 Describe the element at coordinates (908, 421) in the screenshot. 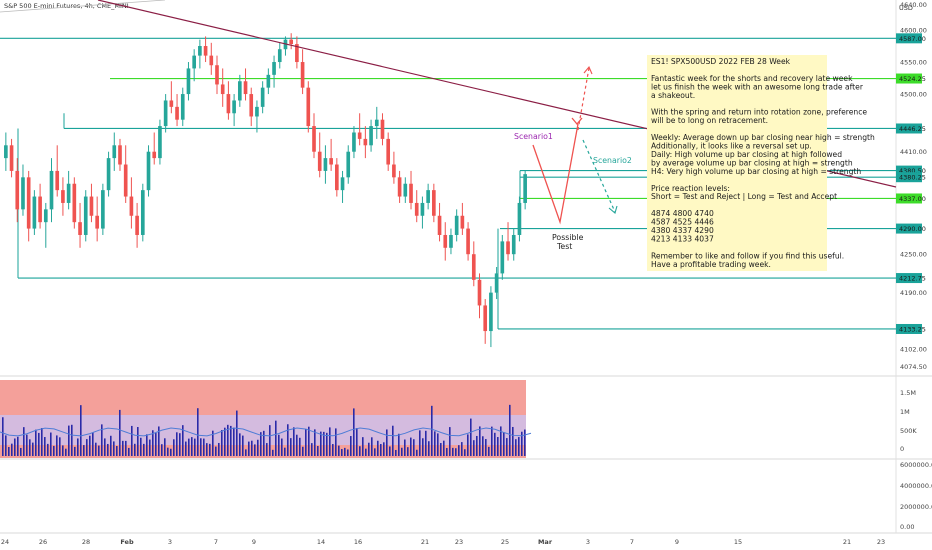

I see `volume-axis: 1.5M 1M 500K 0` at that location.